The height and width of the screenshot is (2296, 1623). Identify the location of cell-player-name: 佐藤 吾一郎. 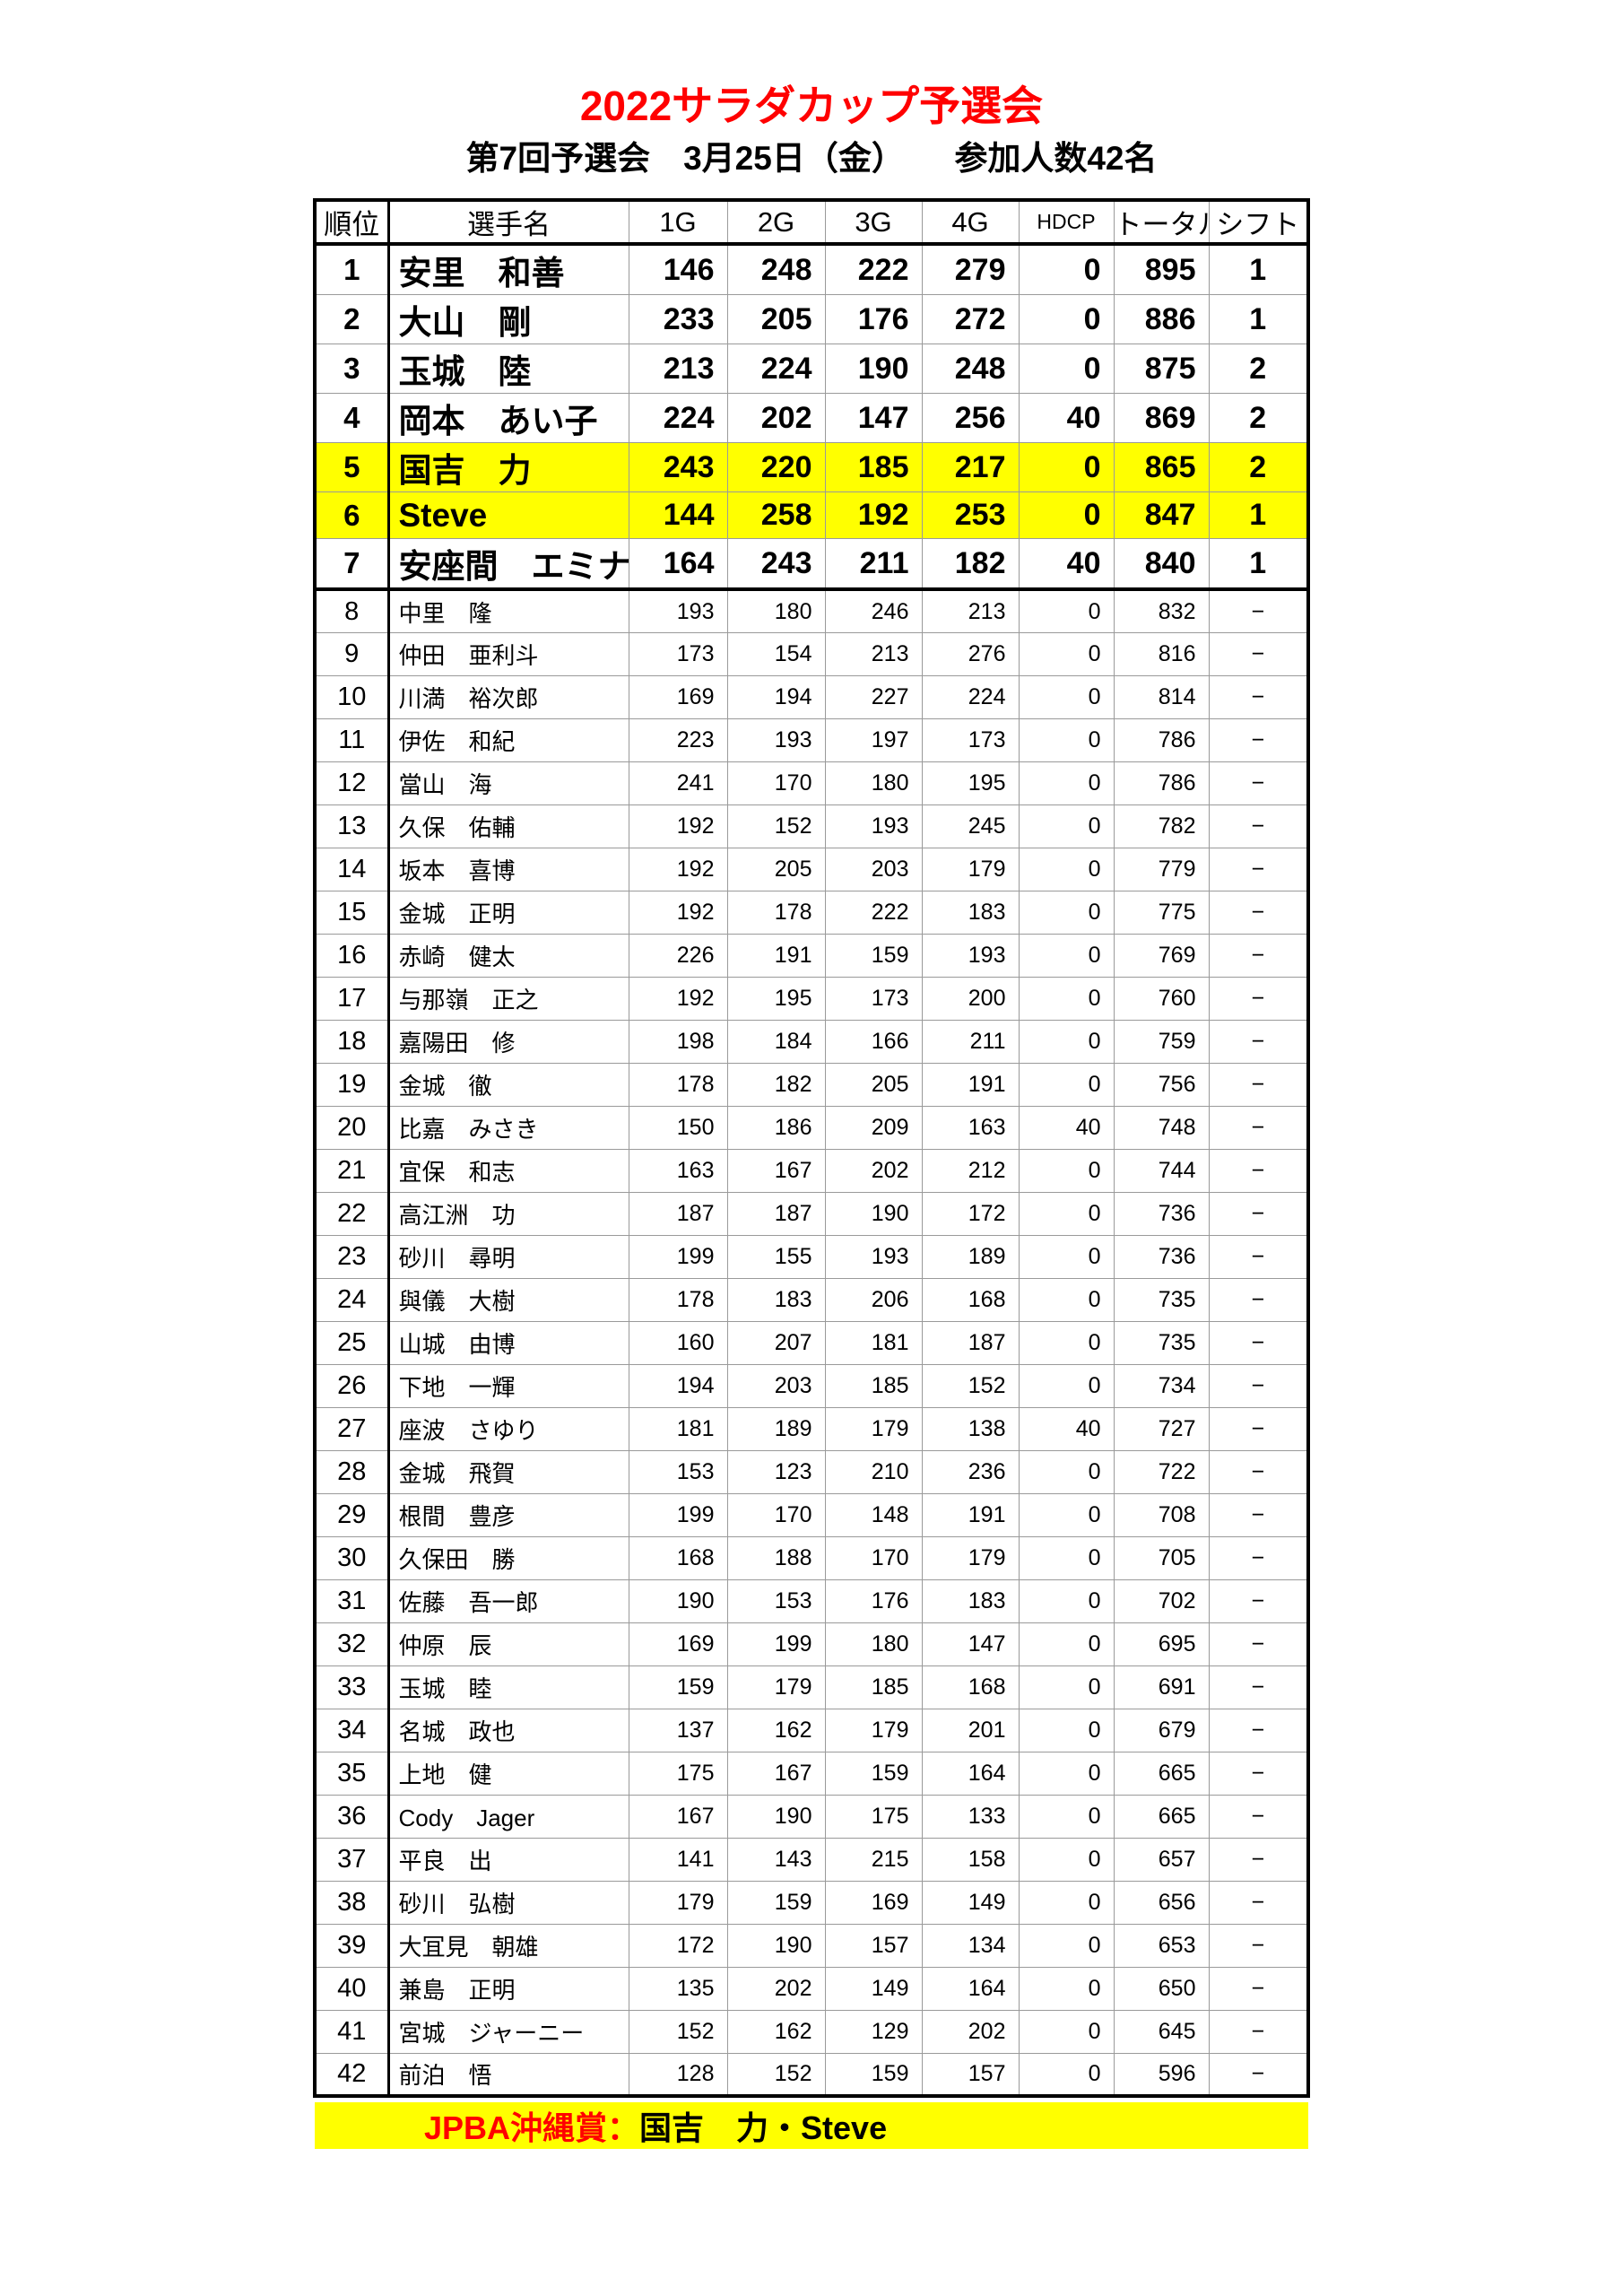
(508, 1600).